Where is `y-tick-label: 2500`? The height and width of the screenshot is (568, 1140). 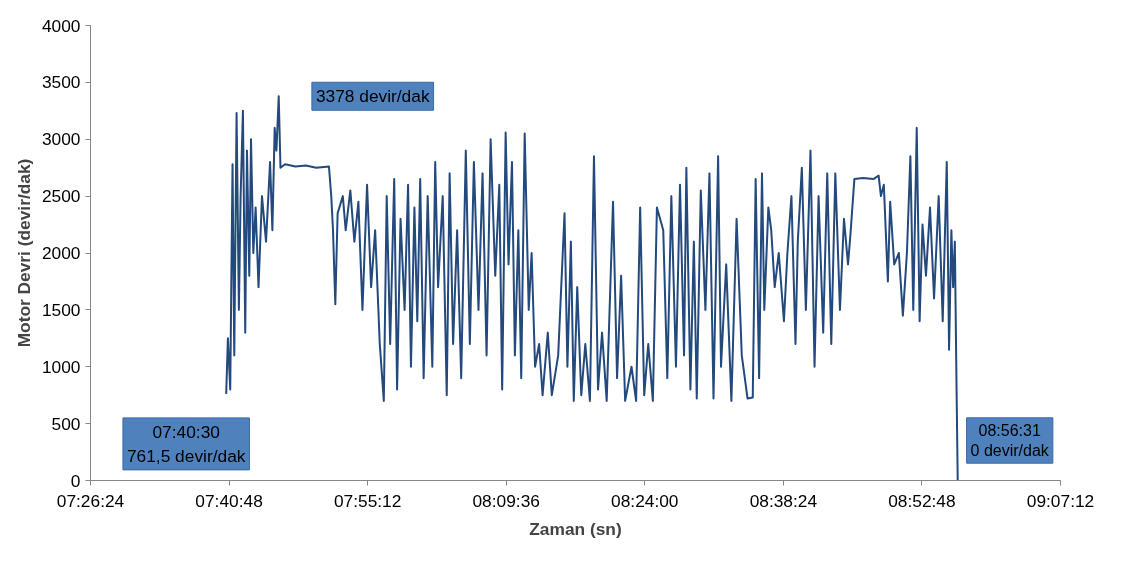
y-tick-label: 2500 is located at coordinates (61, 196).